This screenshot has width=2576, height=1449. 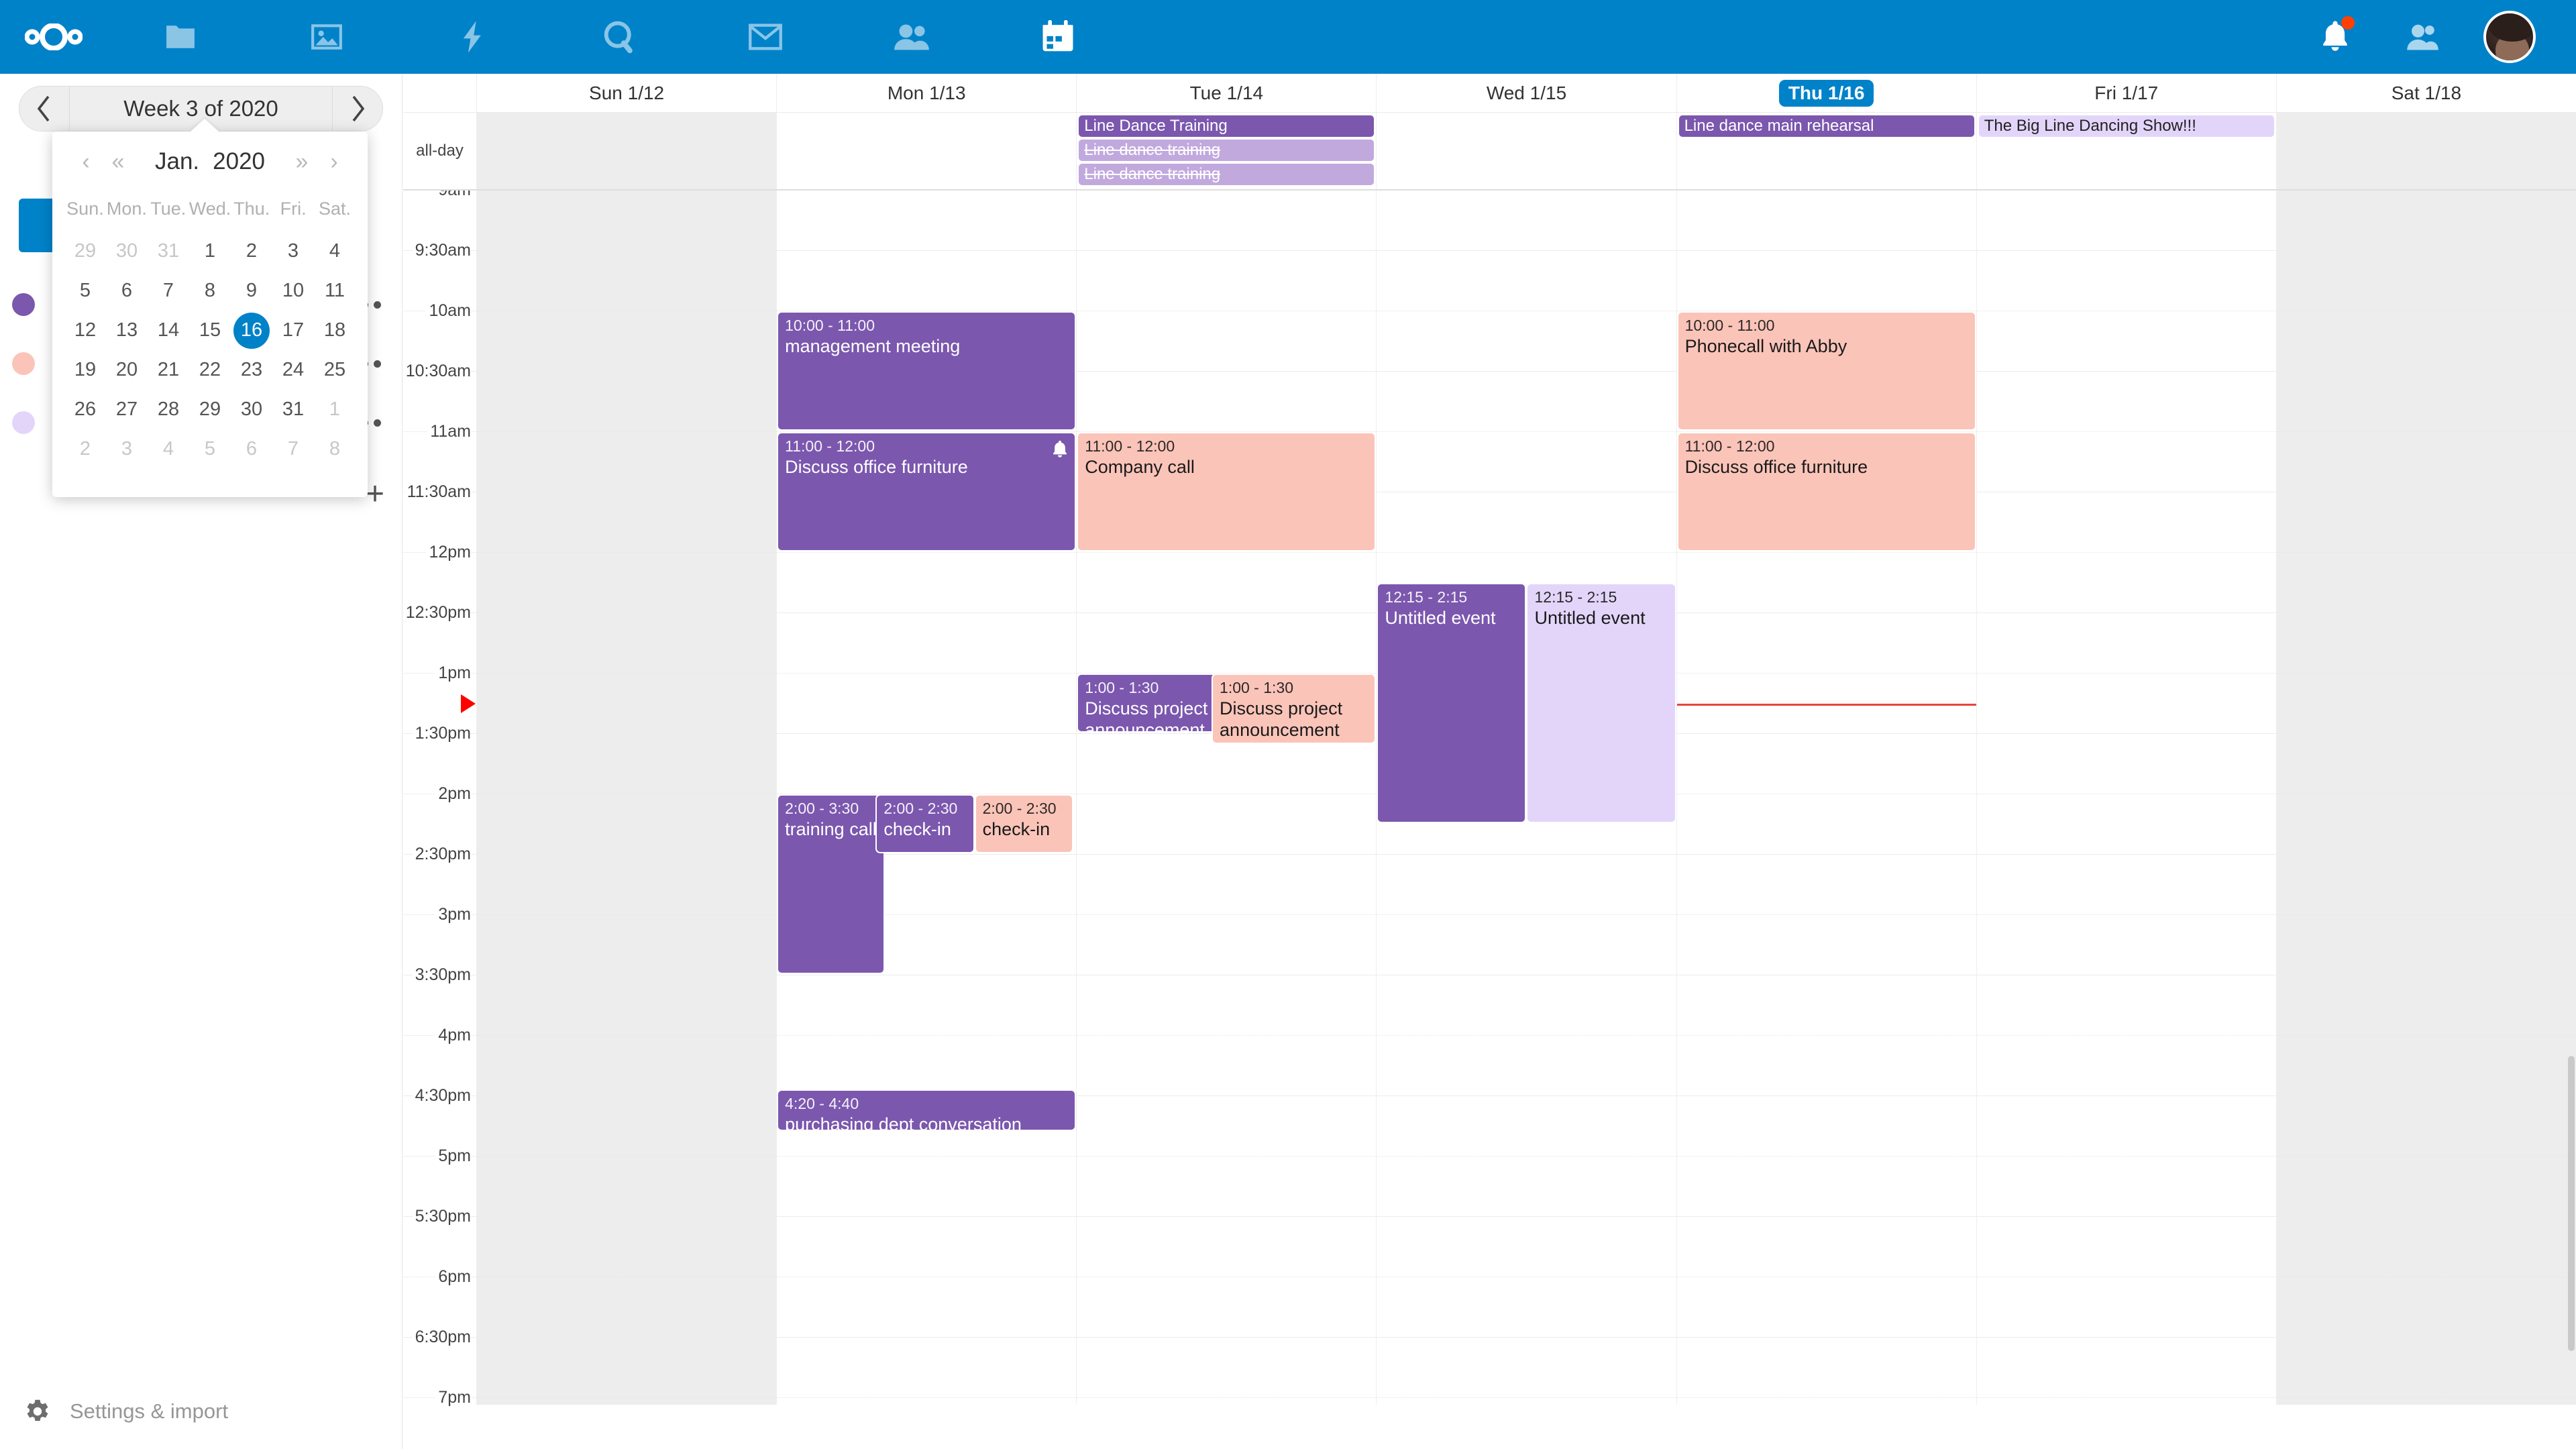 I want to click on notifications-button, so click(x=2335, y=37).